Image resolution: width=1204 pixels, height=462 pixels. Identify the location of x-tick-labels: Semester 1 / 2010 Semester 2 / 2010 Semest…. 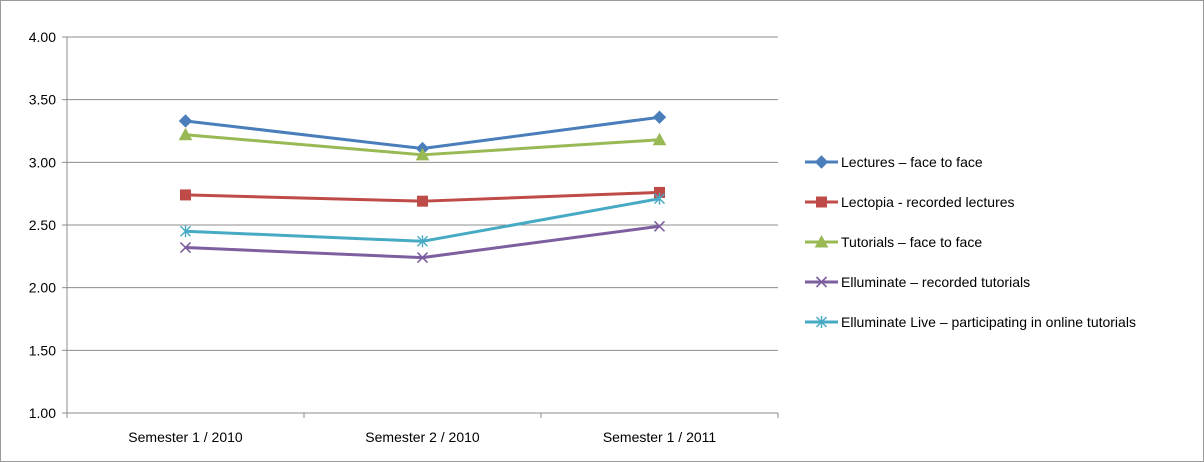
(422, 437).